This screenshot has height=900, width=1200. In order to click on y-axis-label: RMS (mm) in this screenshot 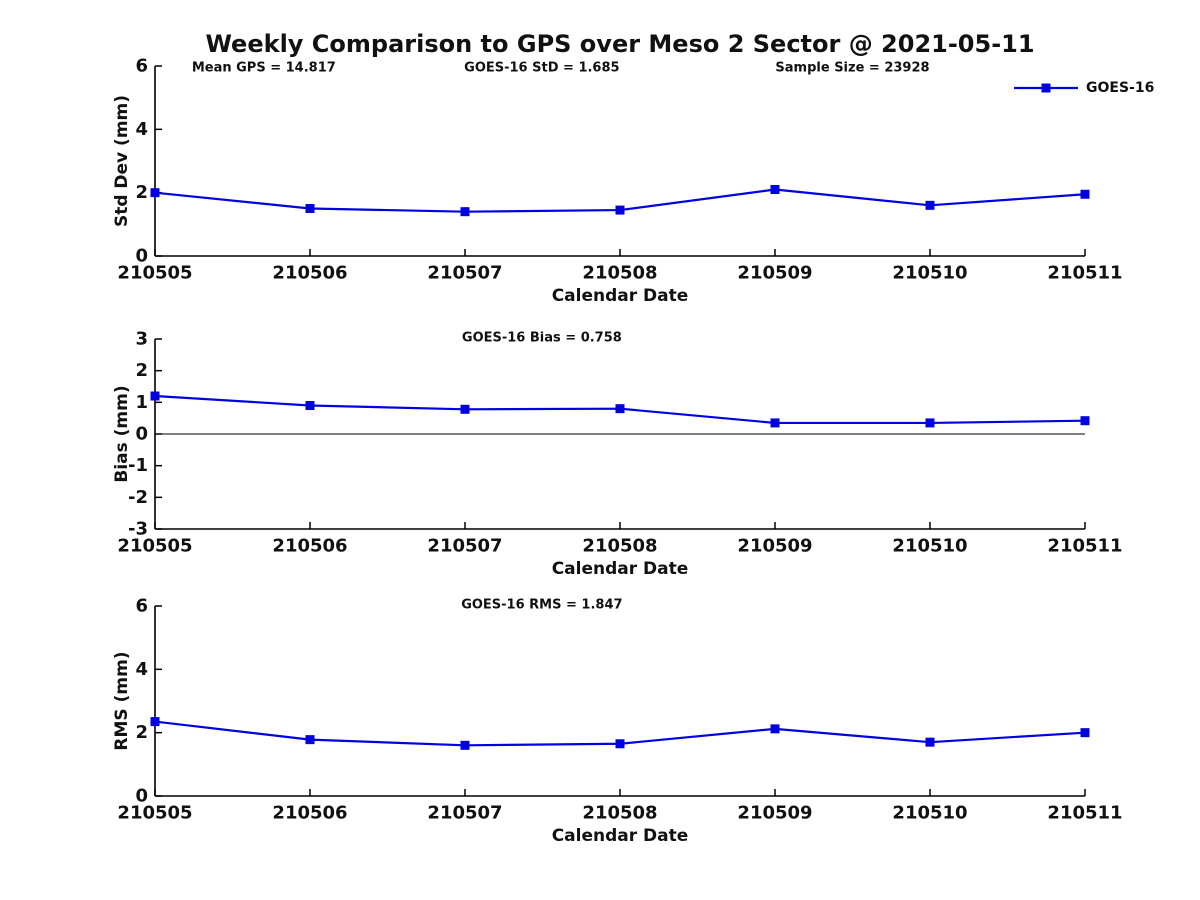, I will do `click(122, 700)`.